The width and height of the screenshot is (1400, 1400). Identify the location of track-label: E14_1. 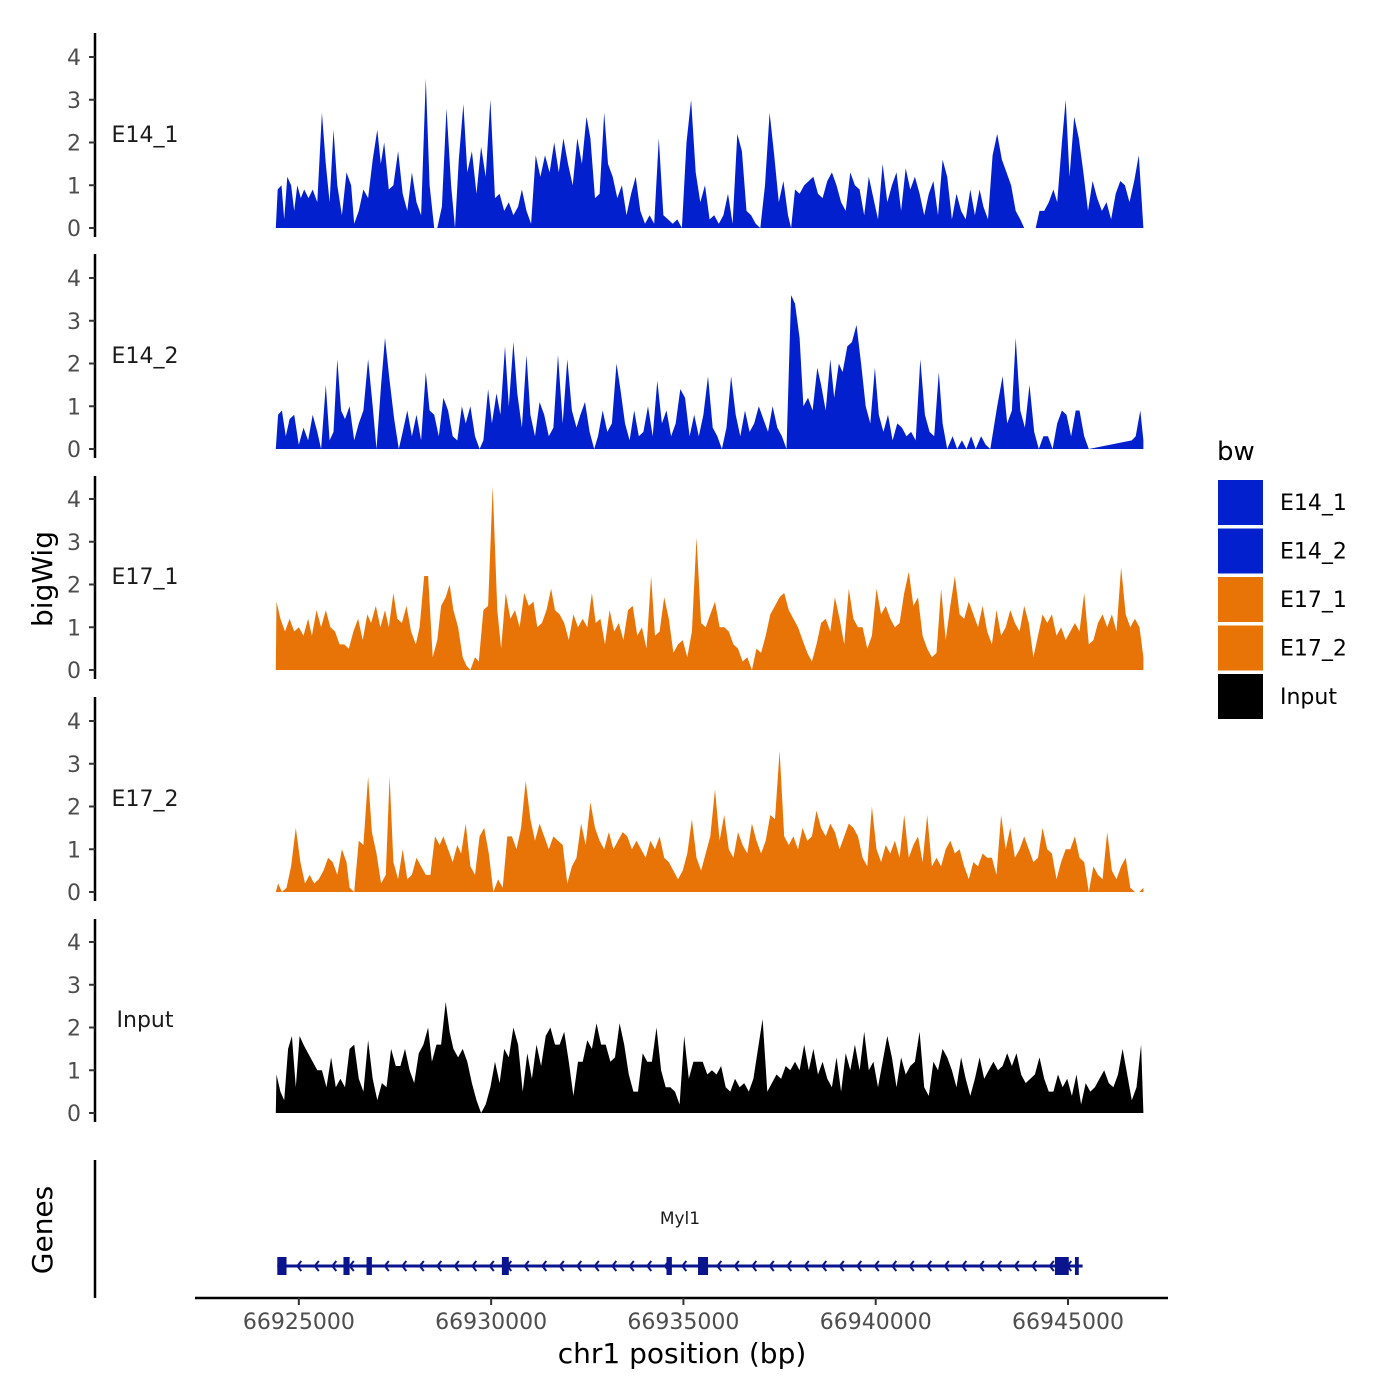
(145, 135).